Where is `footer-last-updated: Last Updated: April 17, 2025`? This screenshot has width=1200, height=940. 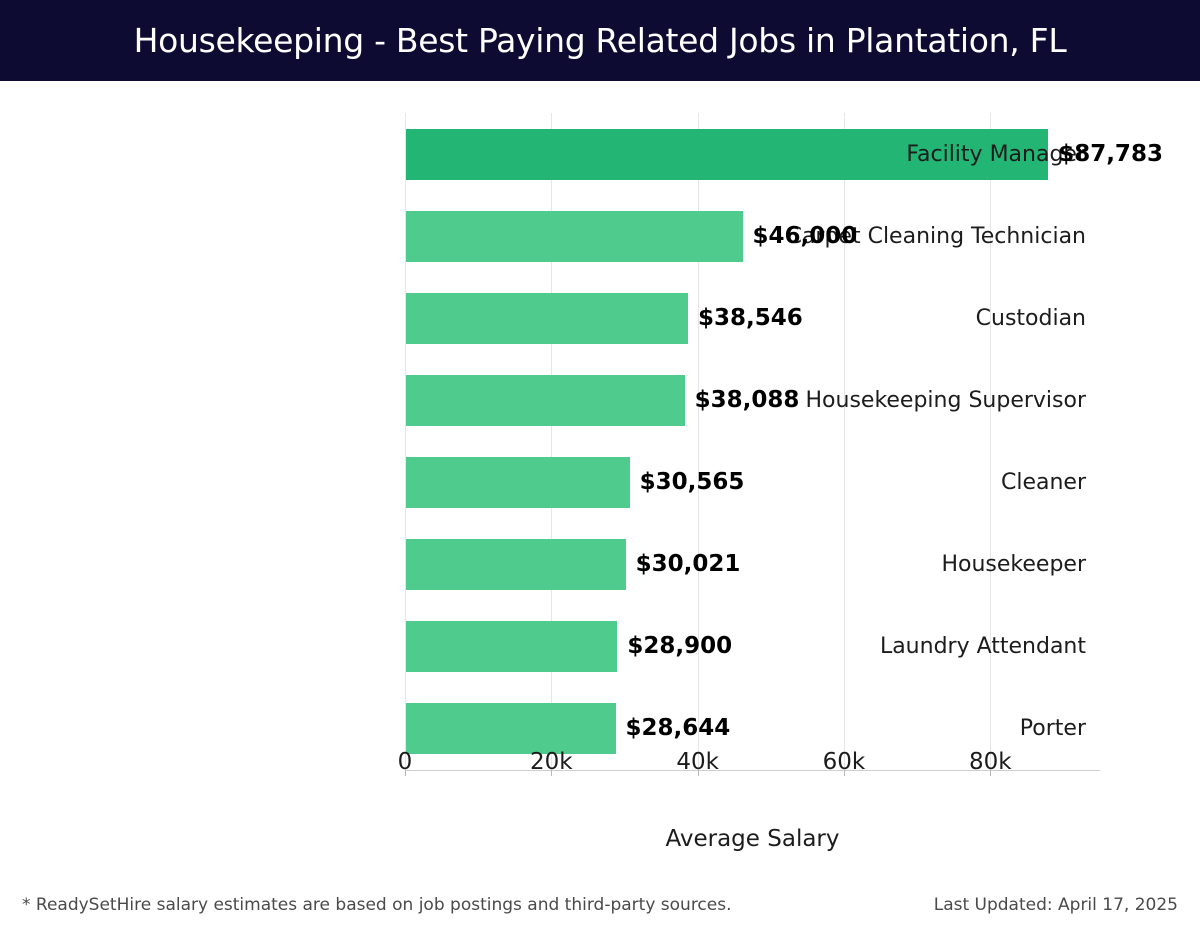
footer-last-updated: Last Updated: April 17, 2025 is located at coordinates (1055, 905).